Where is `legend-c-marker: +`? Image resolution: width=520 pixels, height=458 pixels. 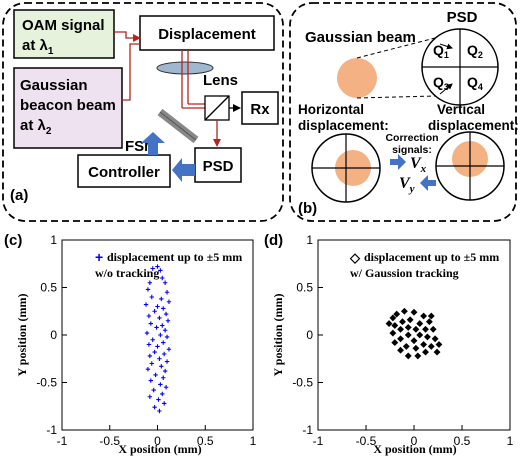
legend-c-marker: + is located at coordinates (99, 257).